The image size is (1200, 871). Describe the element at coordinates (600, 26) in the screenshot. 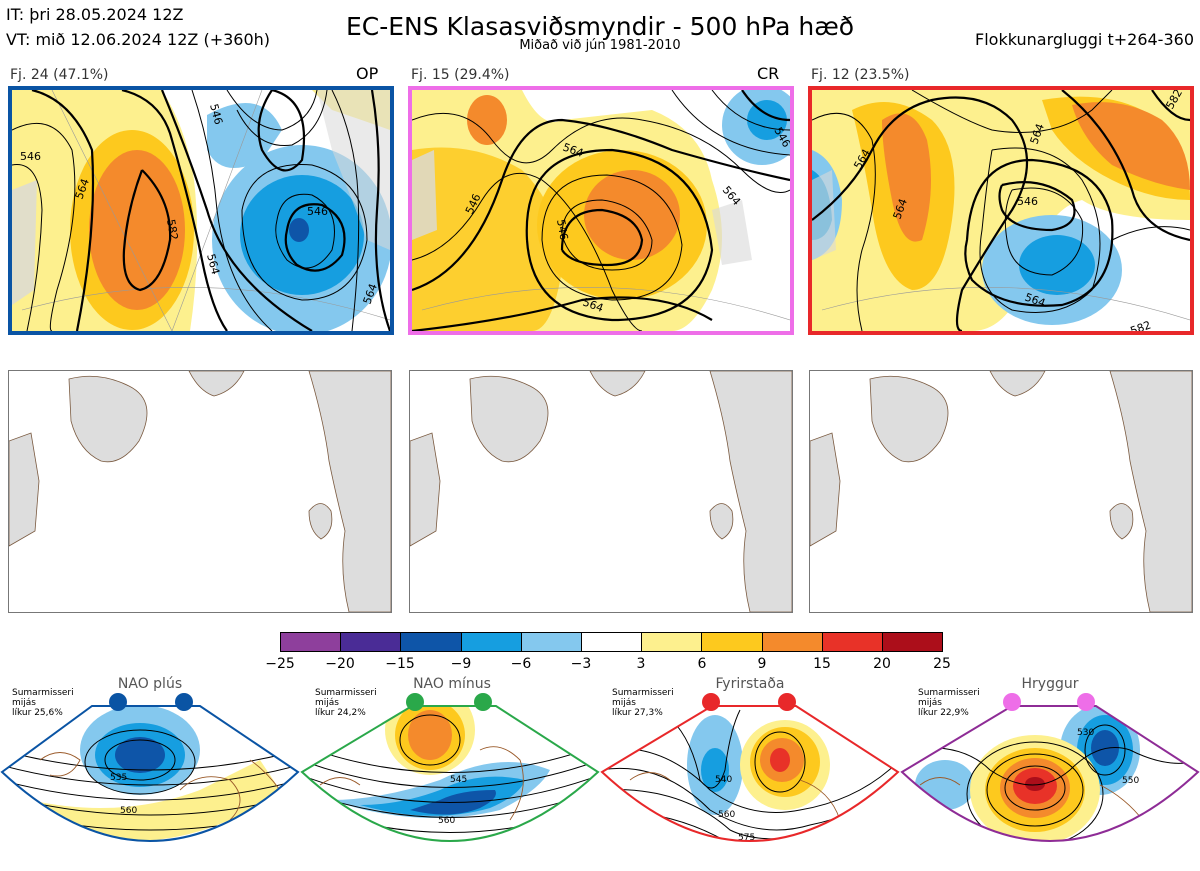

I see `page-title: EC-ENS Klasasviðsmyndir - 500 hPa hæð` at that location.